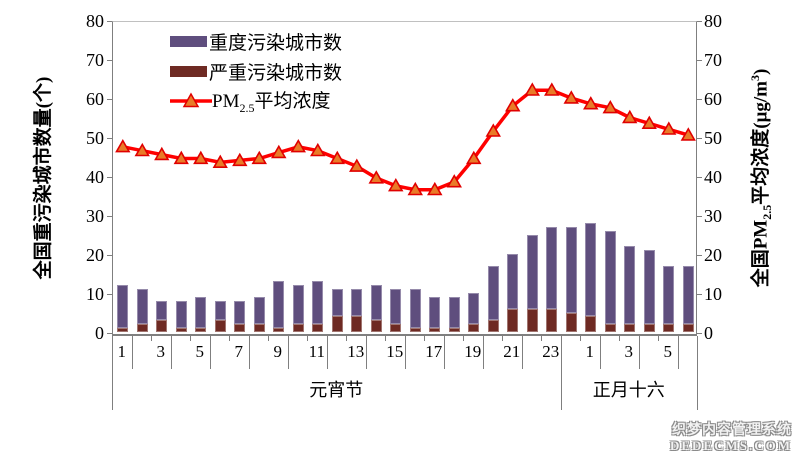 This screenshot has height=465, width=800. What do you see at coordinates (356, 351) in the screenshot?
I see `x-axis-label-13: 13` at bounding box center [356, 351].